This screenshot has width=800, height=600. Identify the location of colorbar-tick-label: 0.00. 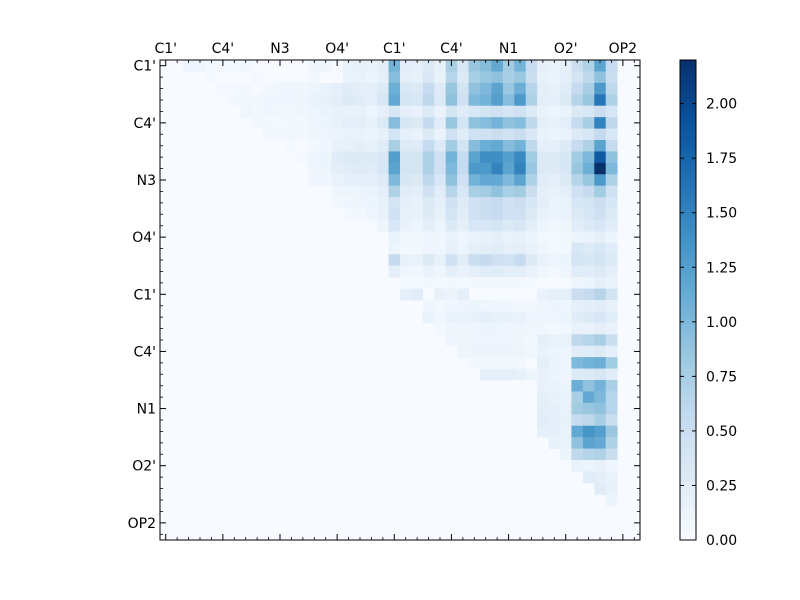
(721, 541).